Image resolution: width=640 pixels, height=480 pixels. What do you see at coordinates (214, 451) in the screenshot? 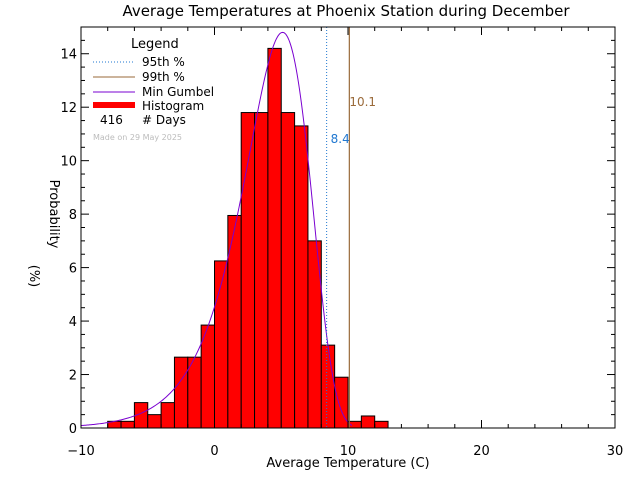
I see `x-tick-label-1: 0` at bounding box center [214, 451].